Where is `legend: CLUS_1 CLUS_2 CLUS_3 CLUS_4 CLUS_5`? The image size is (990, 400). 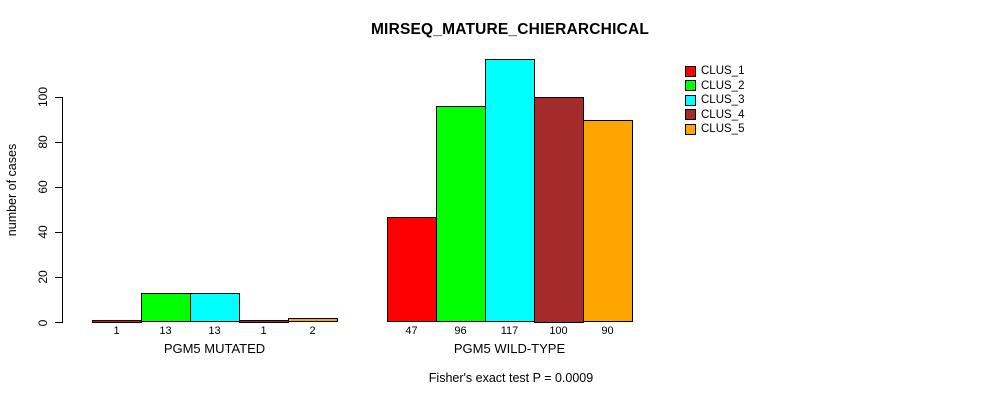
legend: CLUS_1 CLUS_2 CLUS_3 CLUS_4 CLUS_5 is located at coordinates (714, 100).